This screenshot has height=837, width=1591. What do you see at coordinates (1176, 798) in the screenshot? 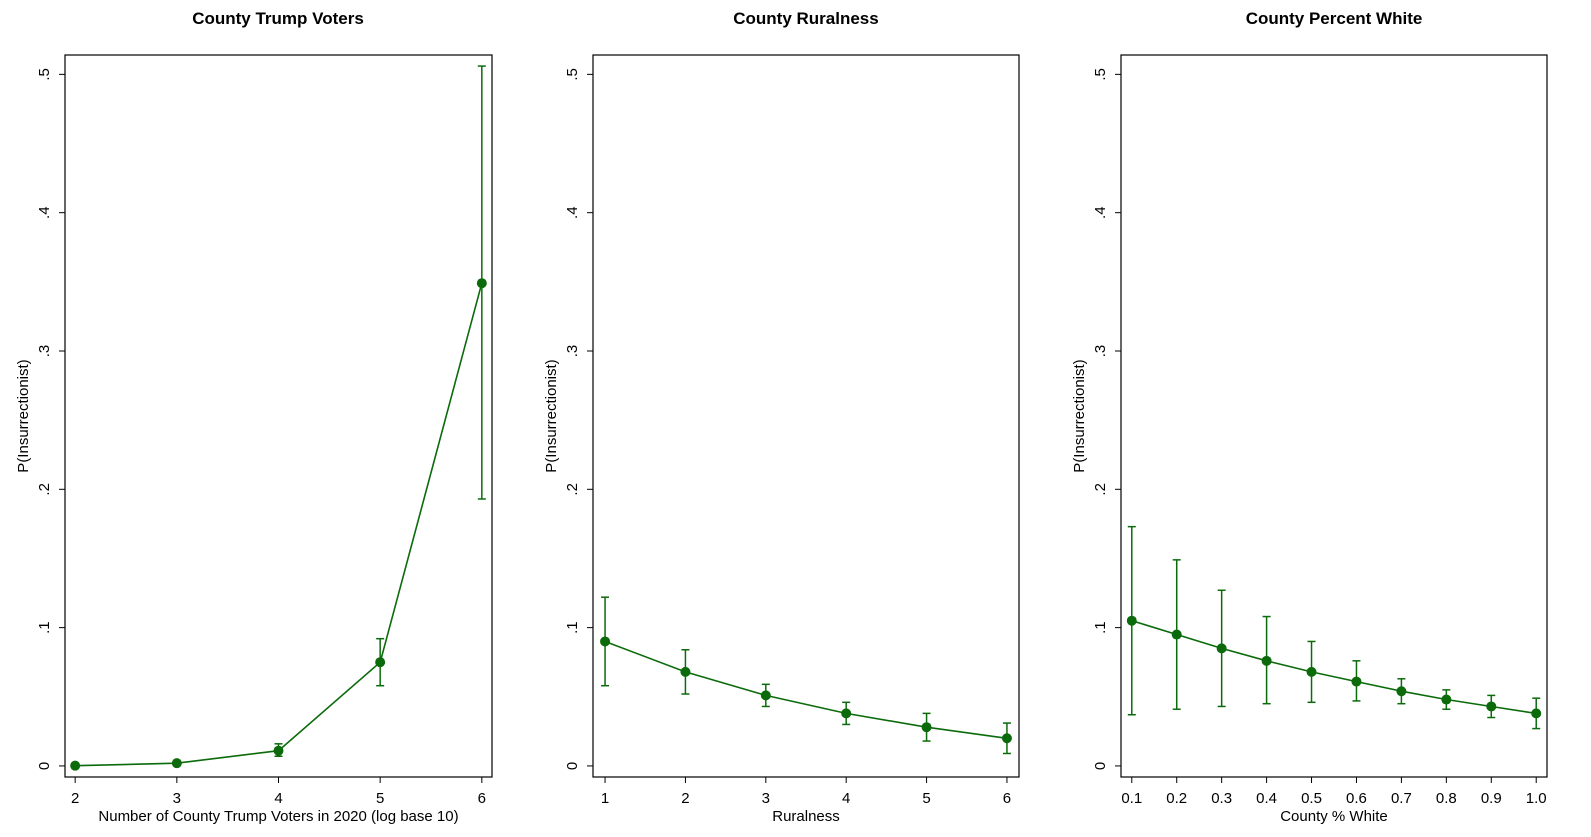
I see `x-tick-label: 0.2` at bounding box center [1176, 798].